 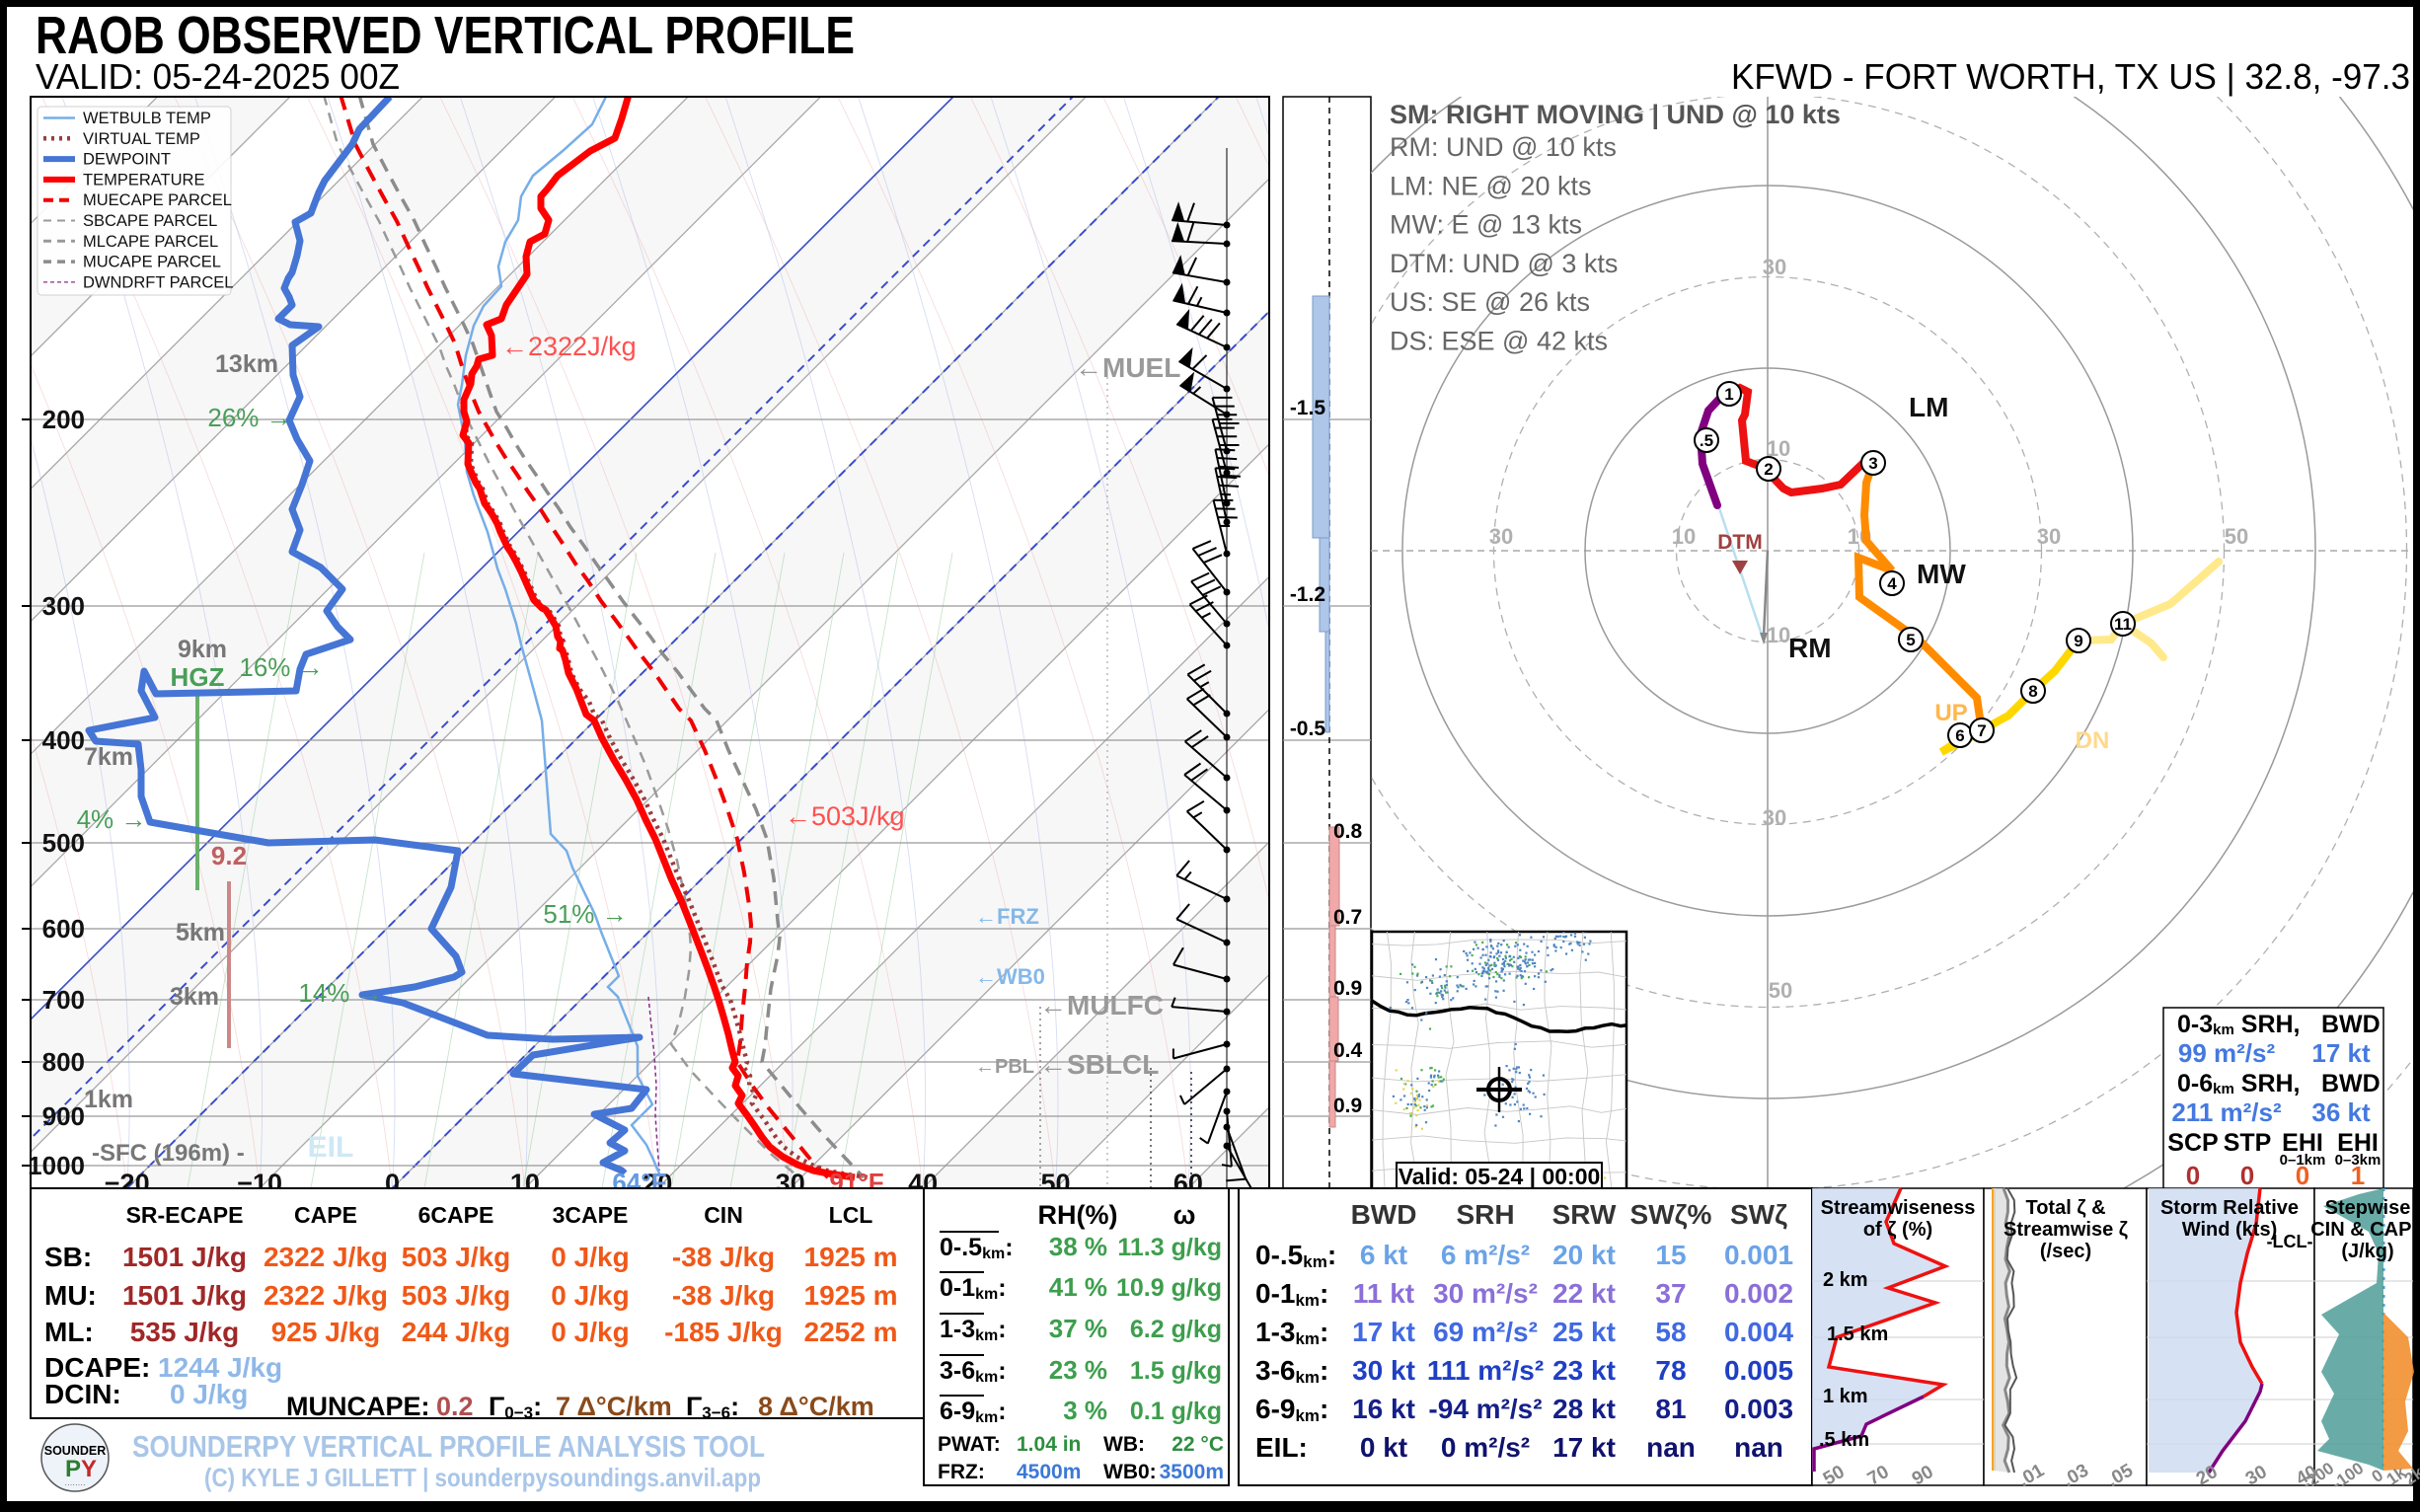 What do you see at coordinates (816, 1407) in the screenshot?
I see `svg-text: 8 Δ°C/km` at bounding box center [816, 1407].